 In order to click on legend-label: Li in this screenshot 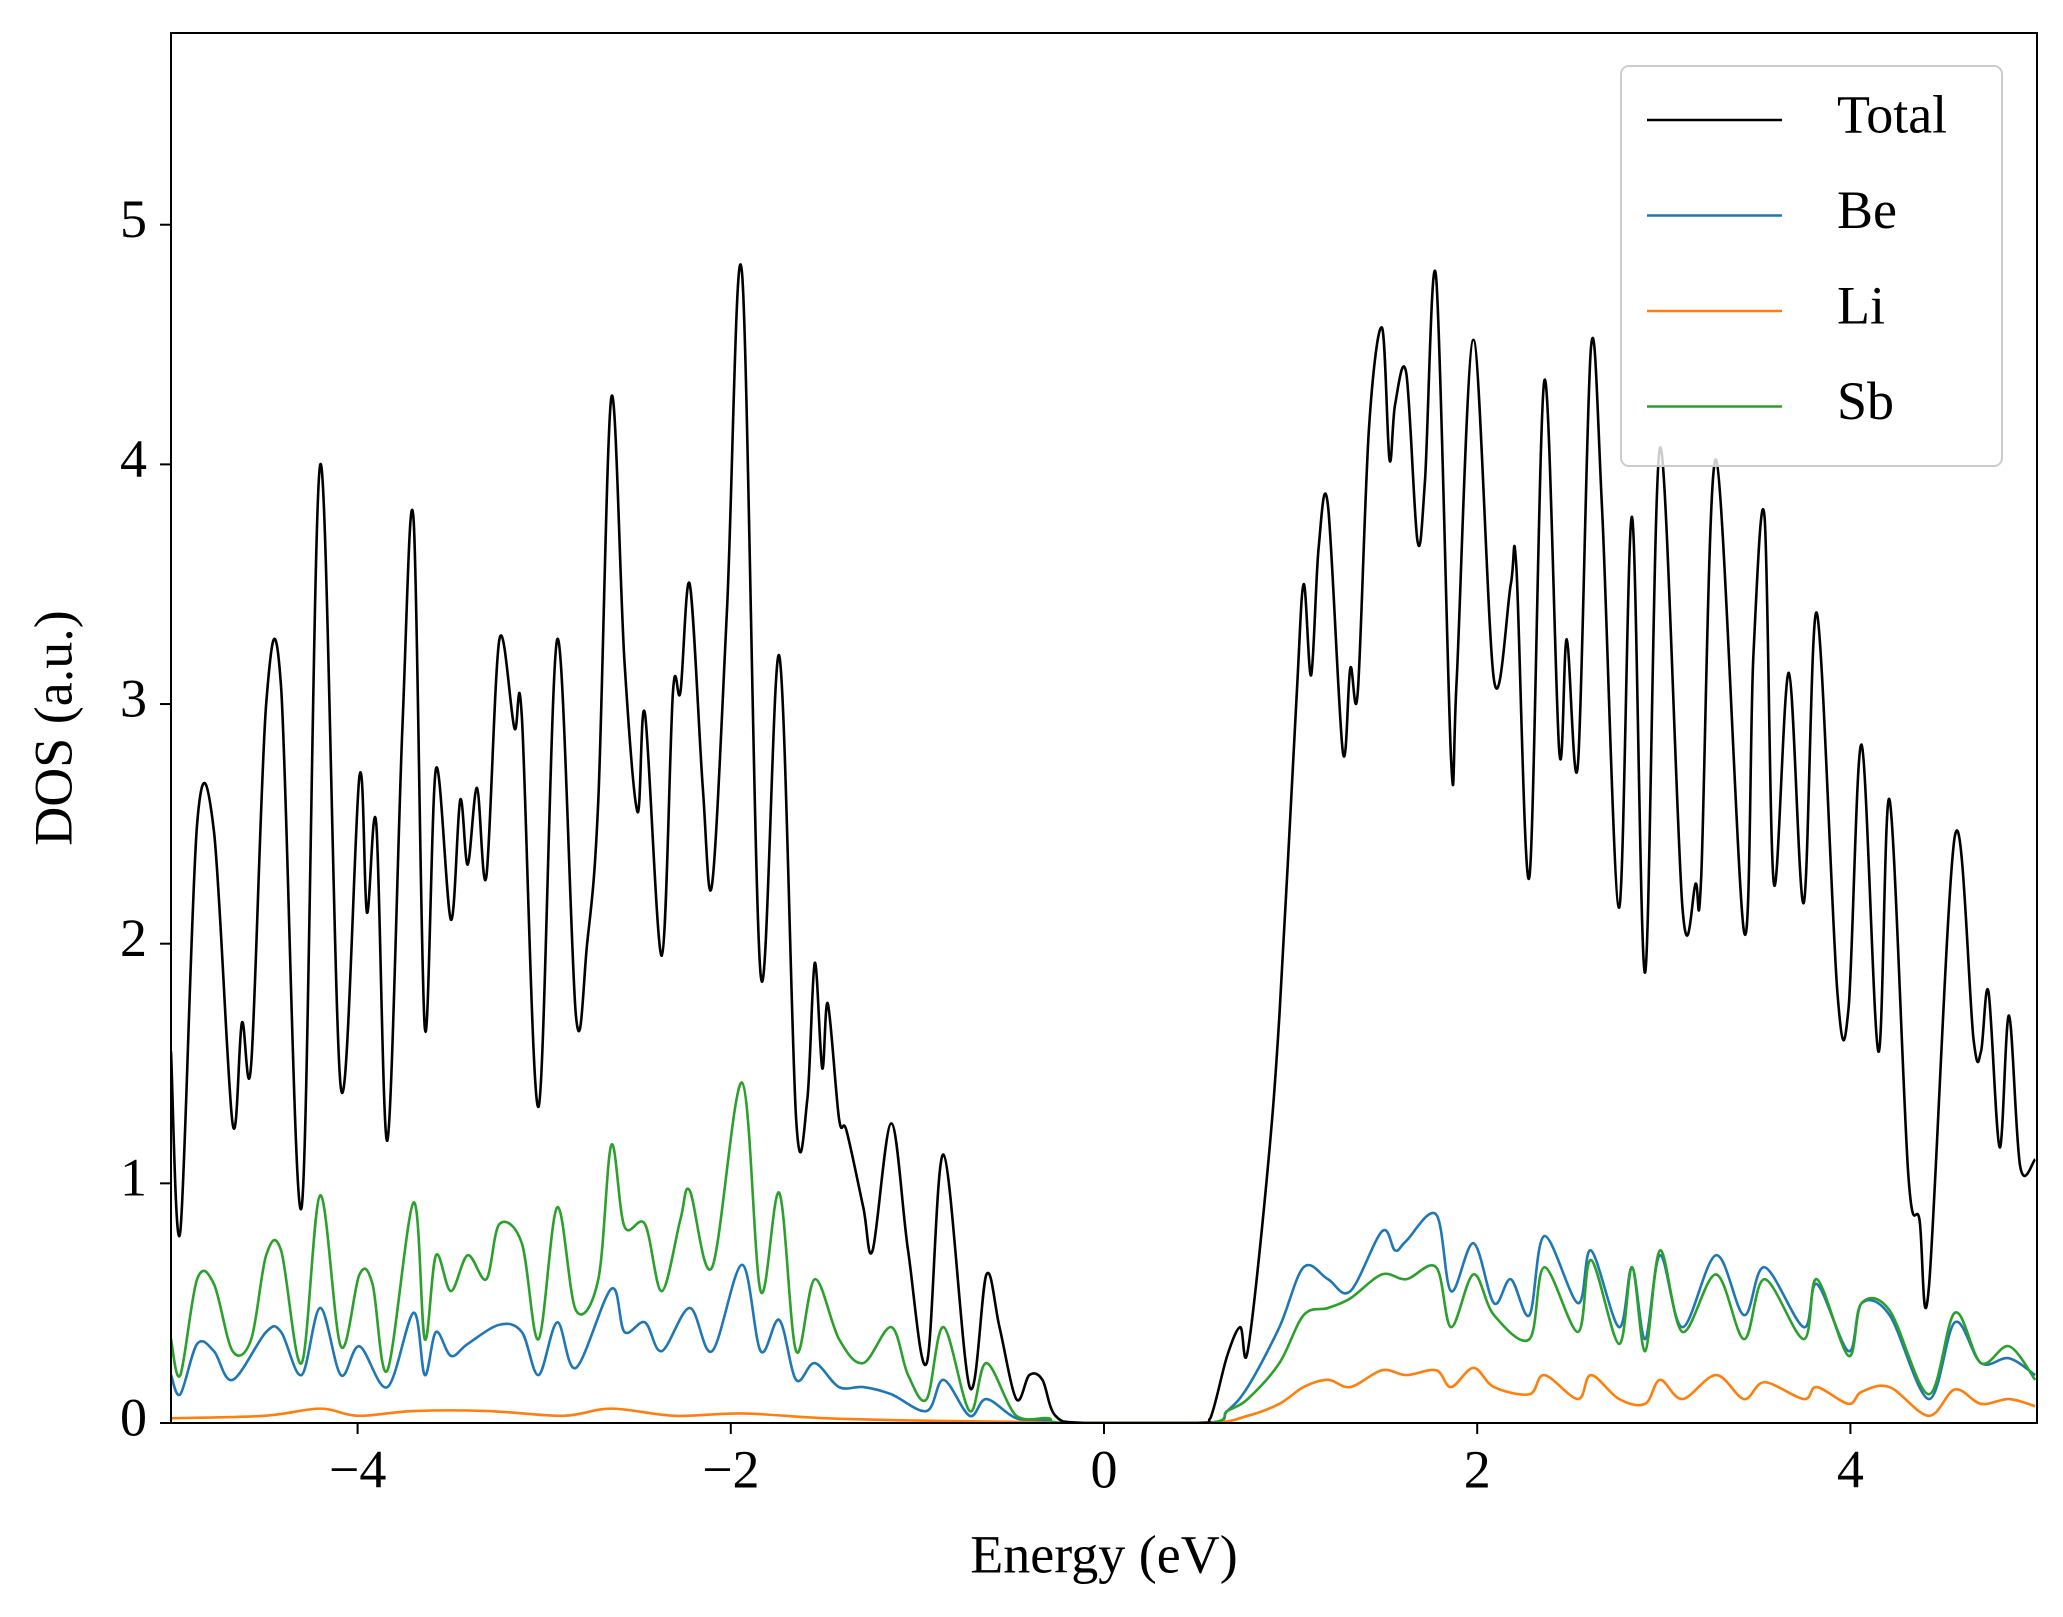, I will do `click(1861, 305)`.